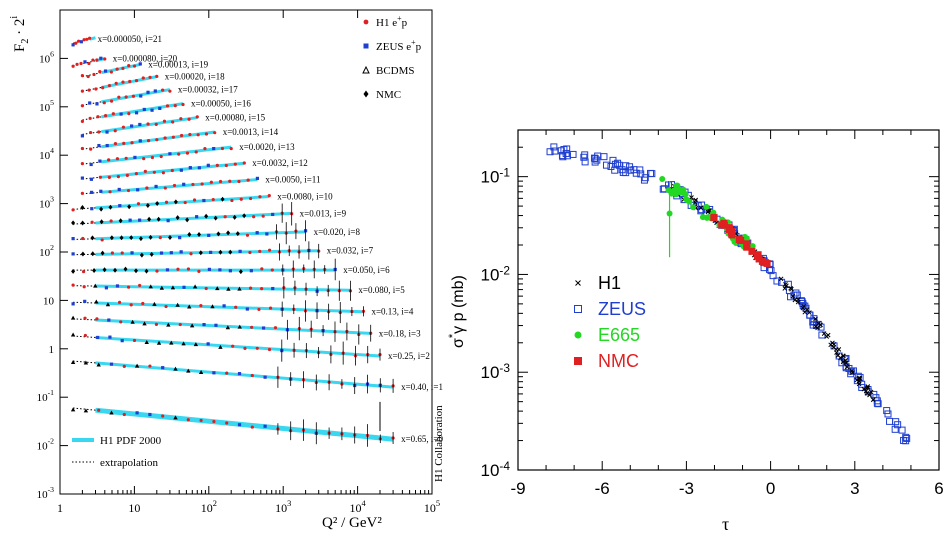 The height and width of the screenshot is (540, 949). What do you see at coordinates (20, 48) in the screenshot?
I see `left-y-axis-label-base: F` at bounding box center [20, 48].